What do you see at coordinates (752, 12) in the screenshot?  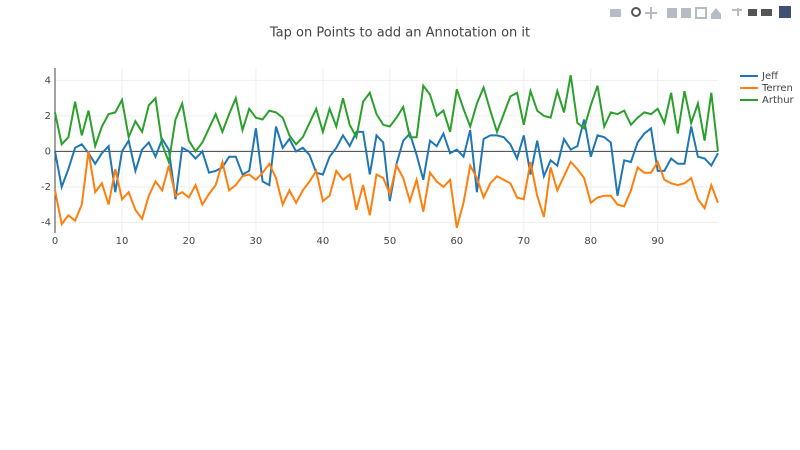 I see `hover-closest-icon` at bounding box center [752, 12].